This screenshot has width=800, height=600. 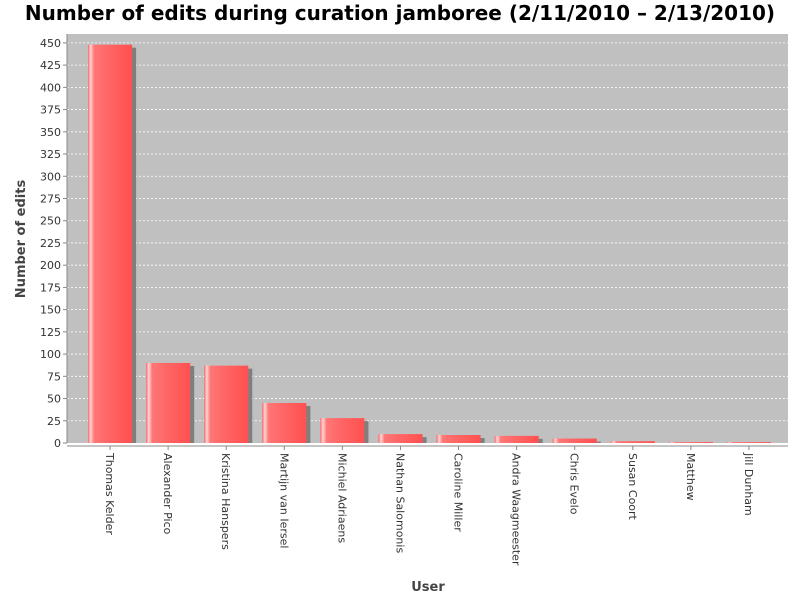 I want to click on y-tick-label: 175, so click(x=50, y=287).